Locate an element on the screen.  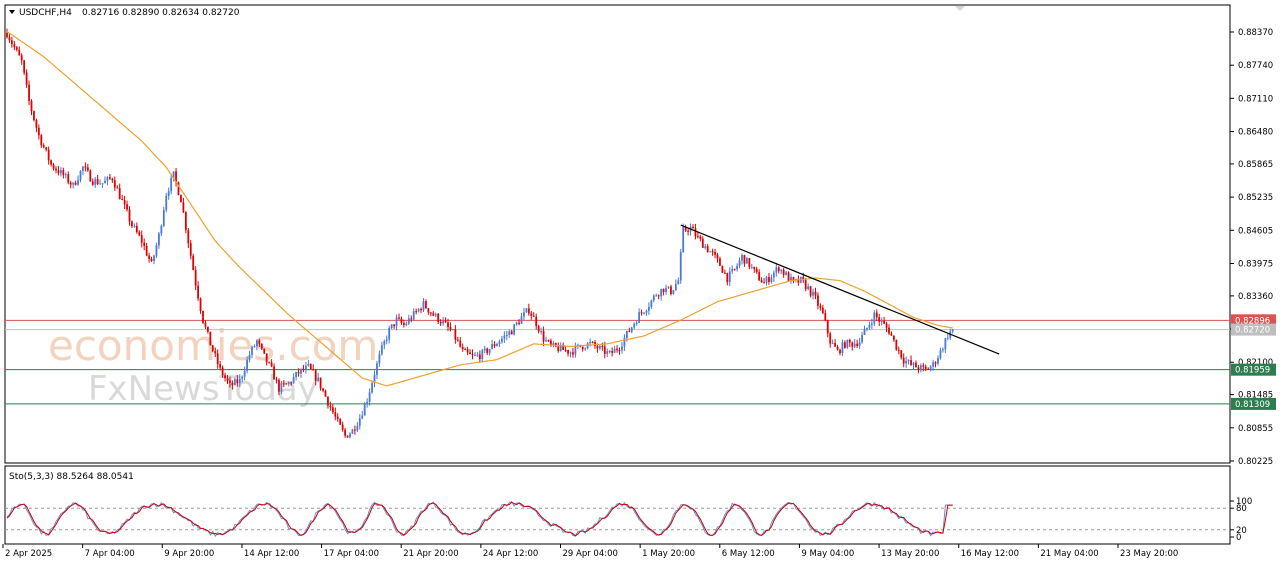
price-tick-label: 0.84605 is located at coordinates (1255, 231).